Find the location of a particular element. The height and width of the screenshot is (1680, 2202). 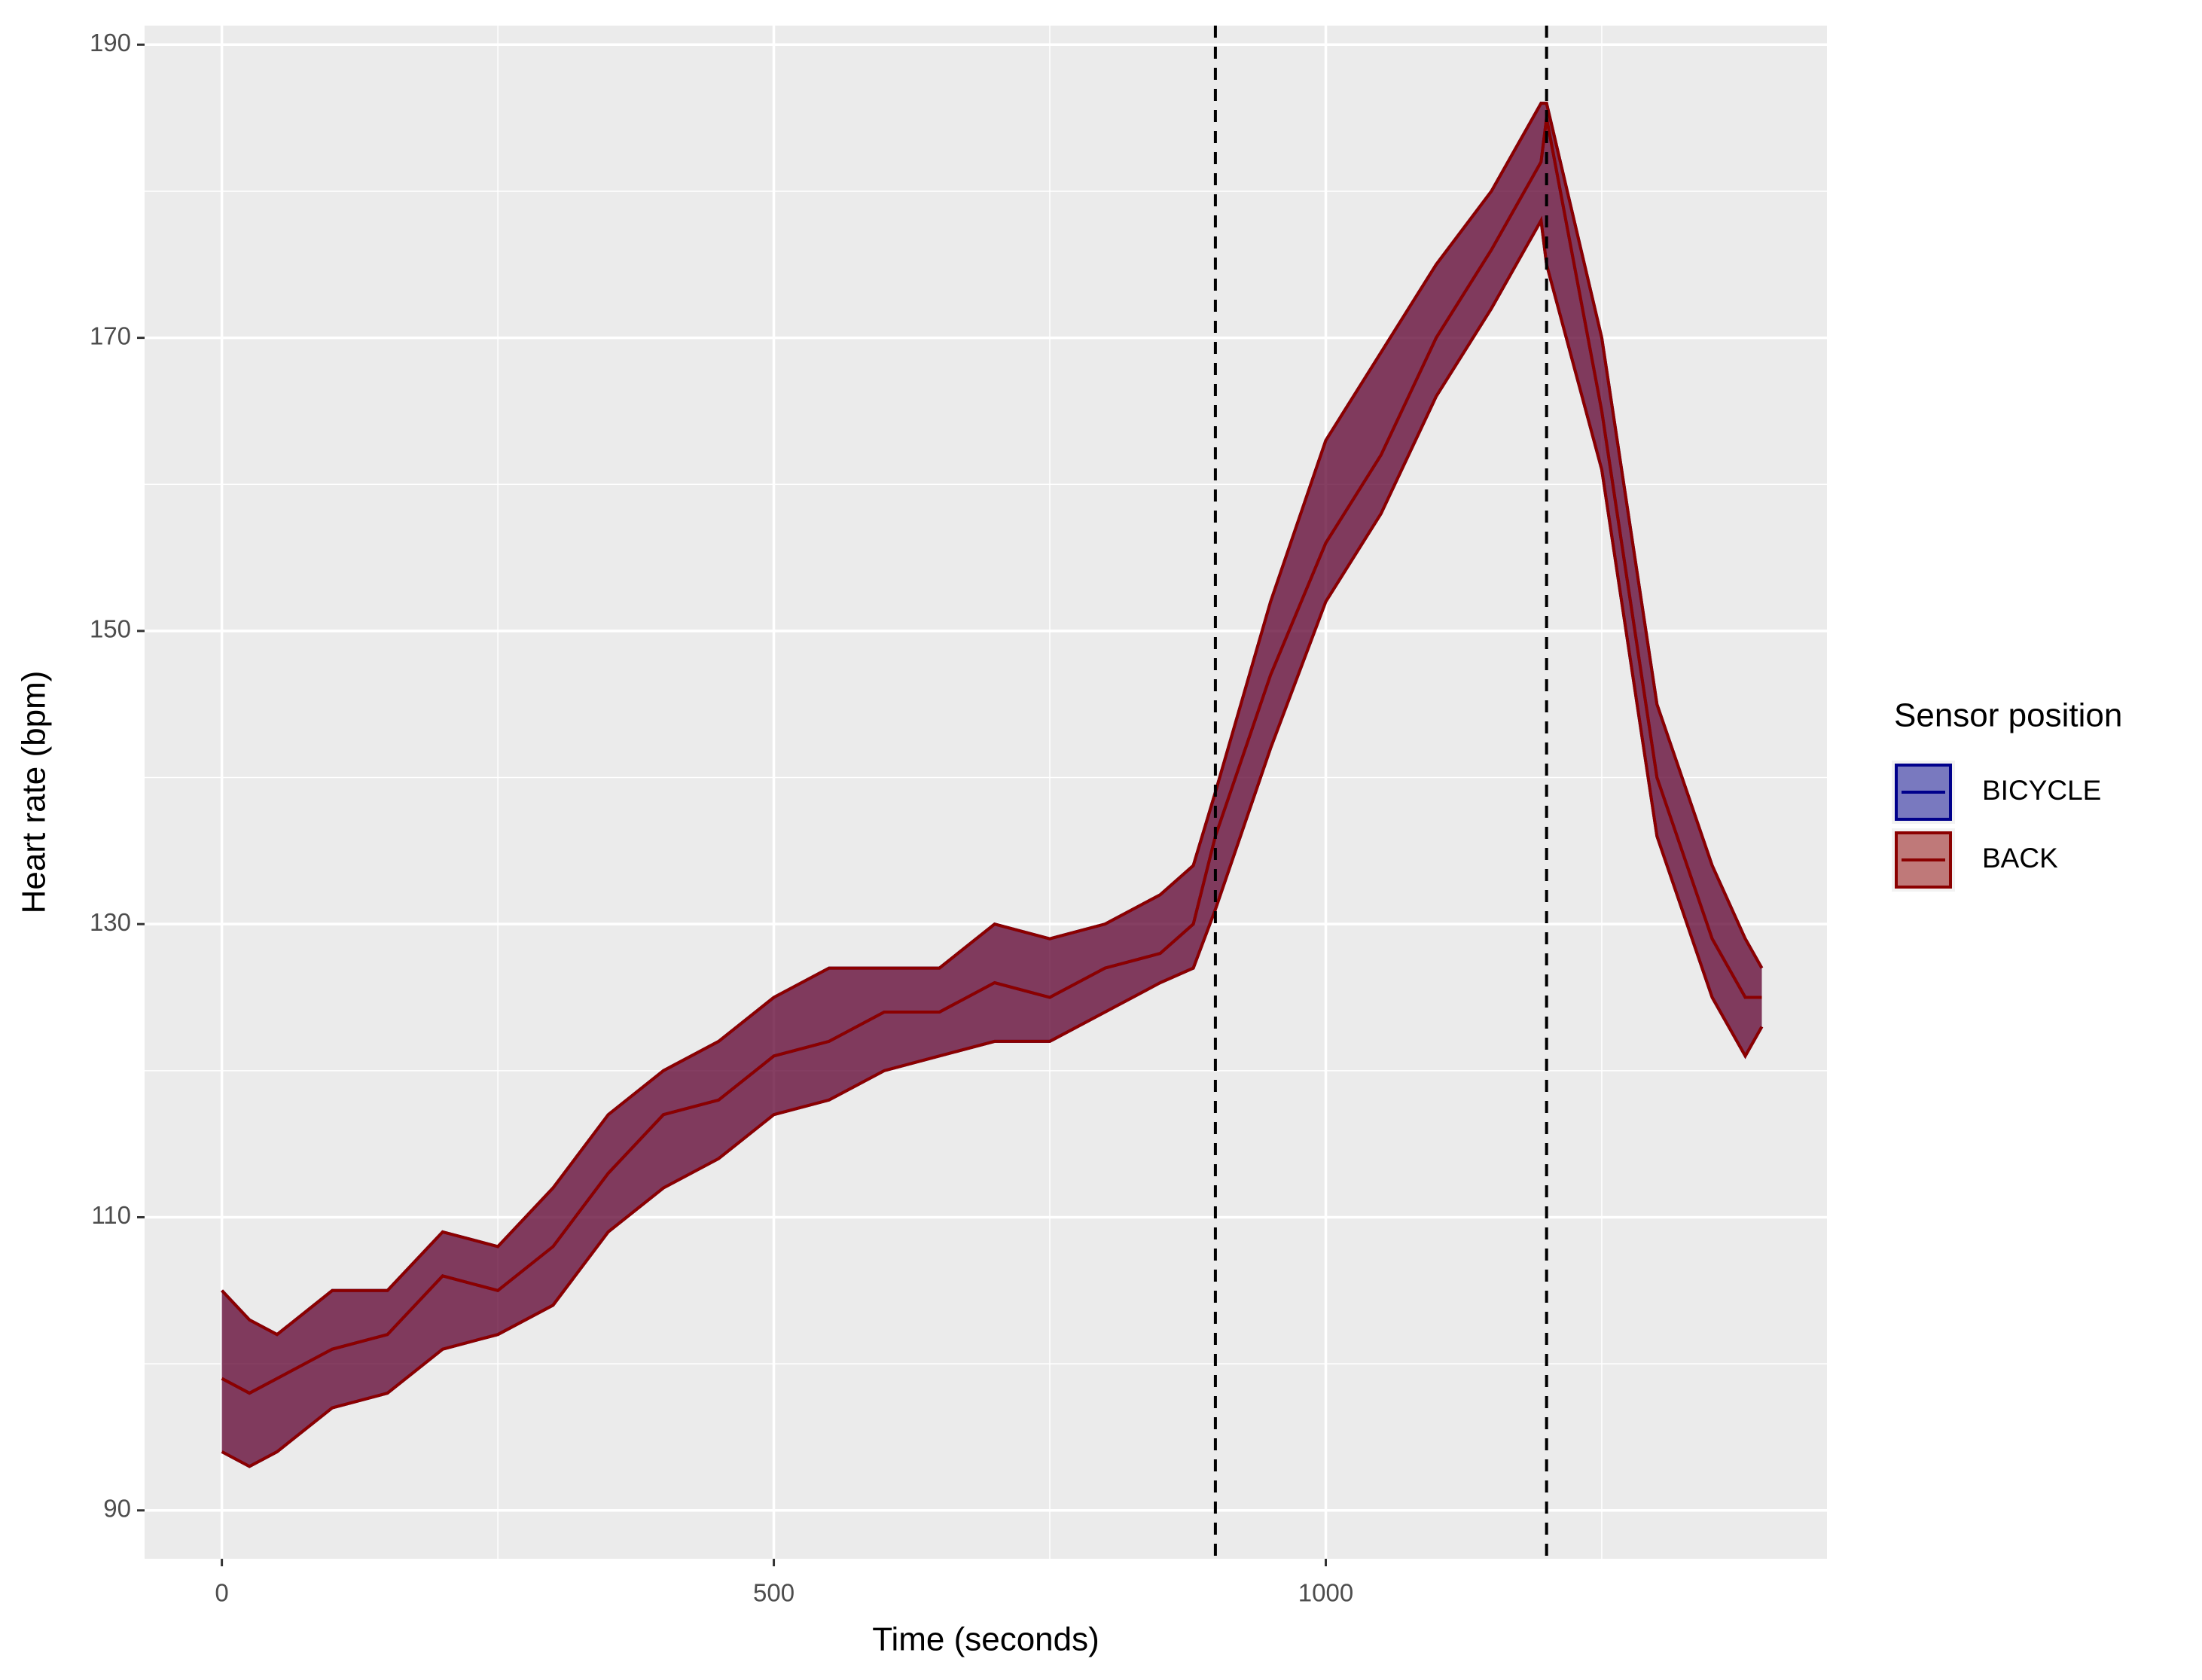

x-tick-label: 500 is located at coordinates (774, 1593).